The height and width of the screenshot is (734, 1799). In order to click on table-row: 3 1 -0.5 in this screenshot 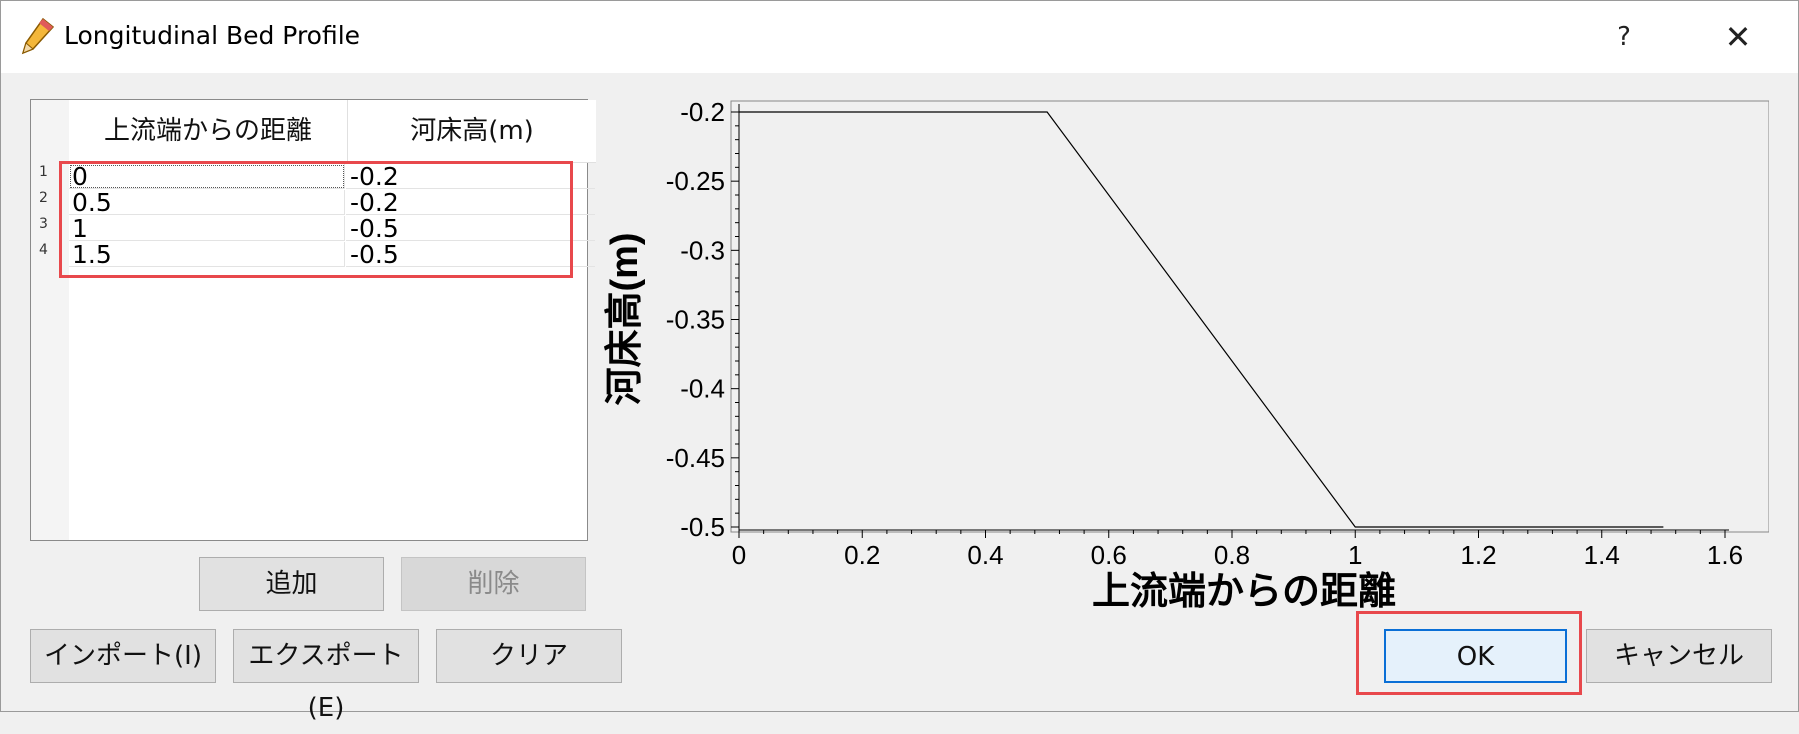, I will do `click(313, 229)`.